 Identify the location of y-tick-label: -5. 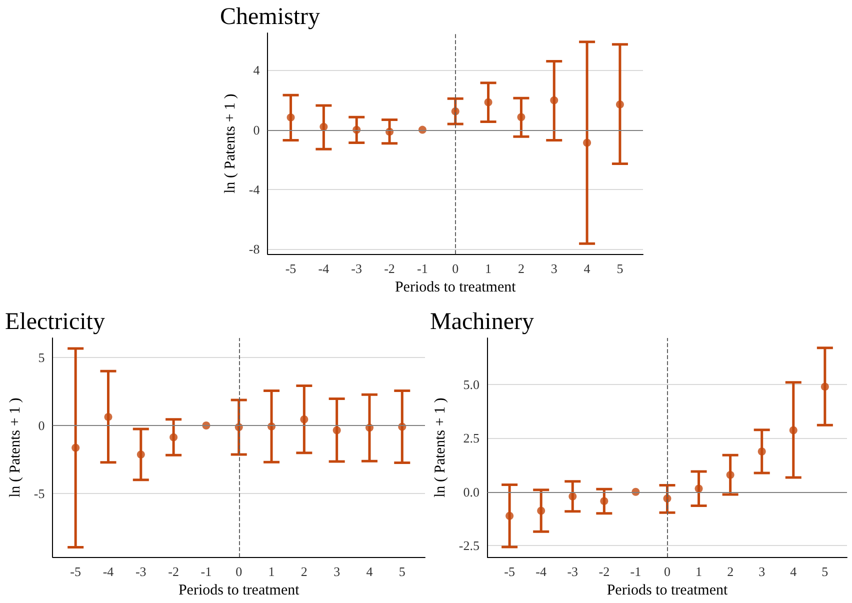
(39, 493).